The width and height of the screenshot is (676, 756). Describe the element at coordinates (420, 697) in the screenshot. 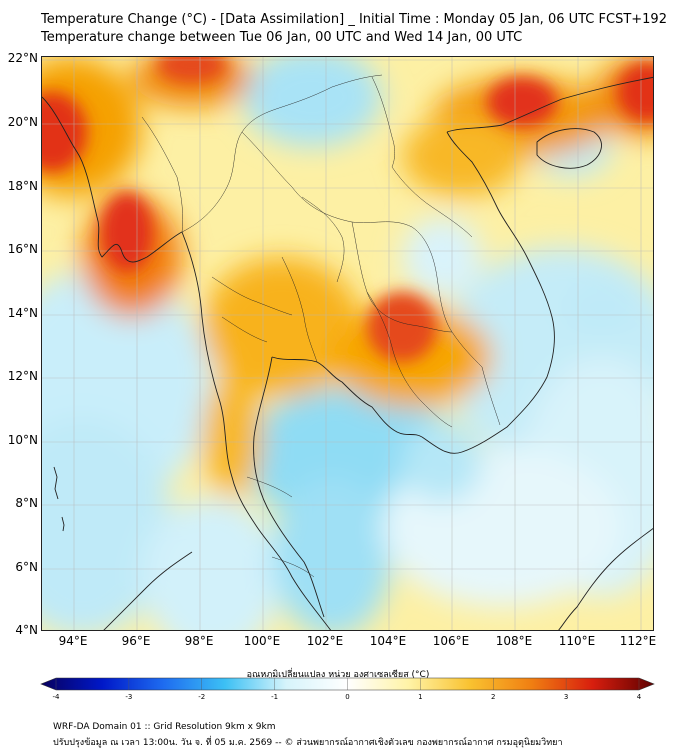

I see `colorbar-tick-label: 1` at that location.